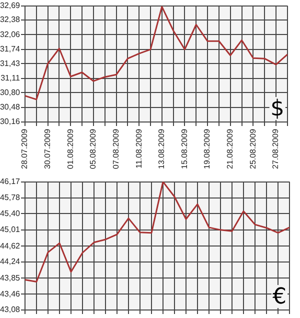 The image size is (300, 318). What do you see at coordinates (10, 261) in the screenshot?
I see `y-tick-label: 44,24` at bounding box center [10, 261].